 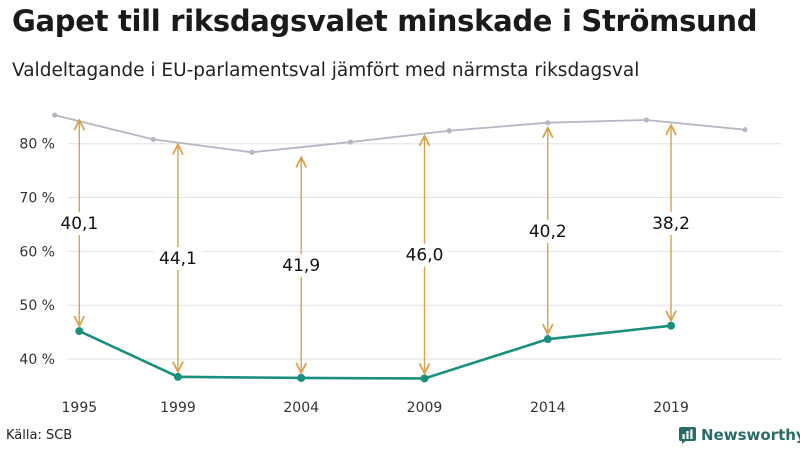 I want to click on y-tick-label: 80 %, so click(x=37, y=145).